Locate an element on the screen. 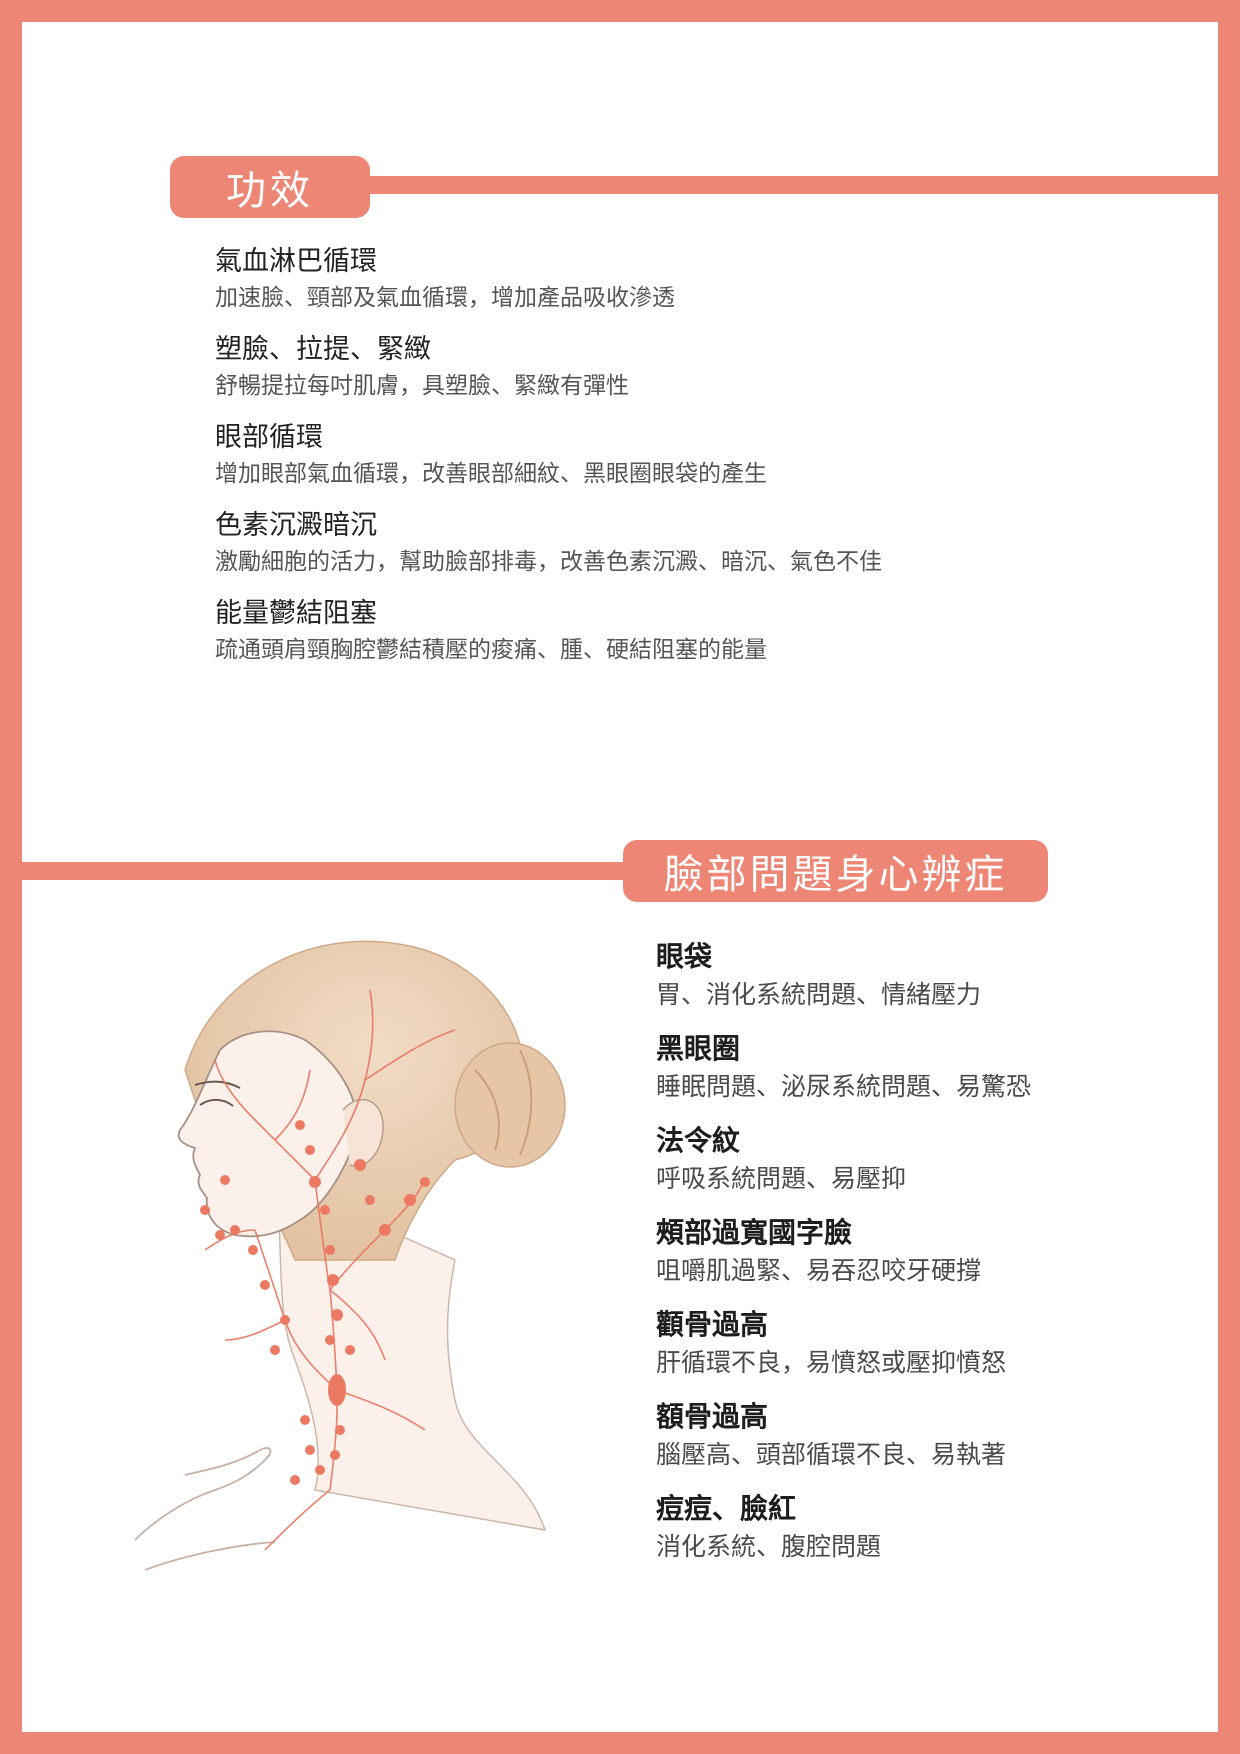 The image size is (1240, 1754). symptom-title: 眼袋 is located at coordinates (684, 956).